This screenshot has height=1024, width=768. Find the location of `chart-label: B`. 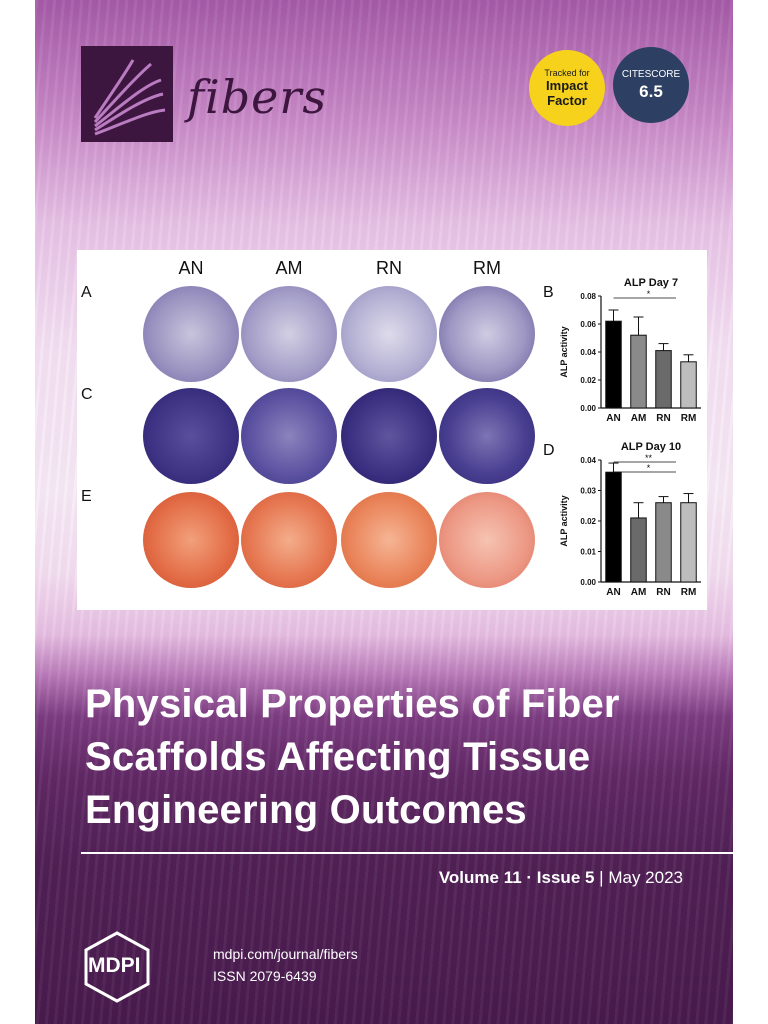

chart-label: B is located at coordinates (548, 292).